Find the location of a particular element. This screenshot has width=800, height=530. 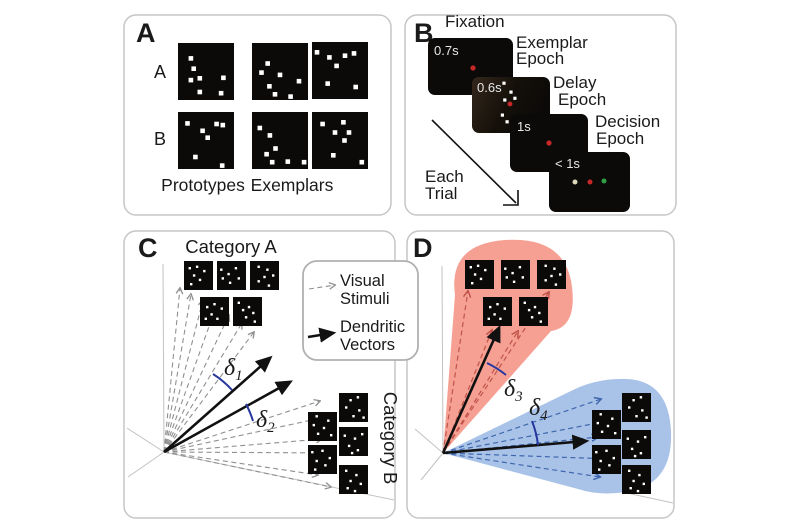

visual-stimulus-arrows-a is located at coordinates (208, 370).